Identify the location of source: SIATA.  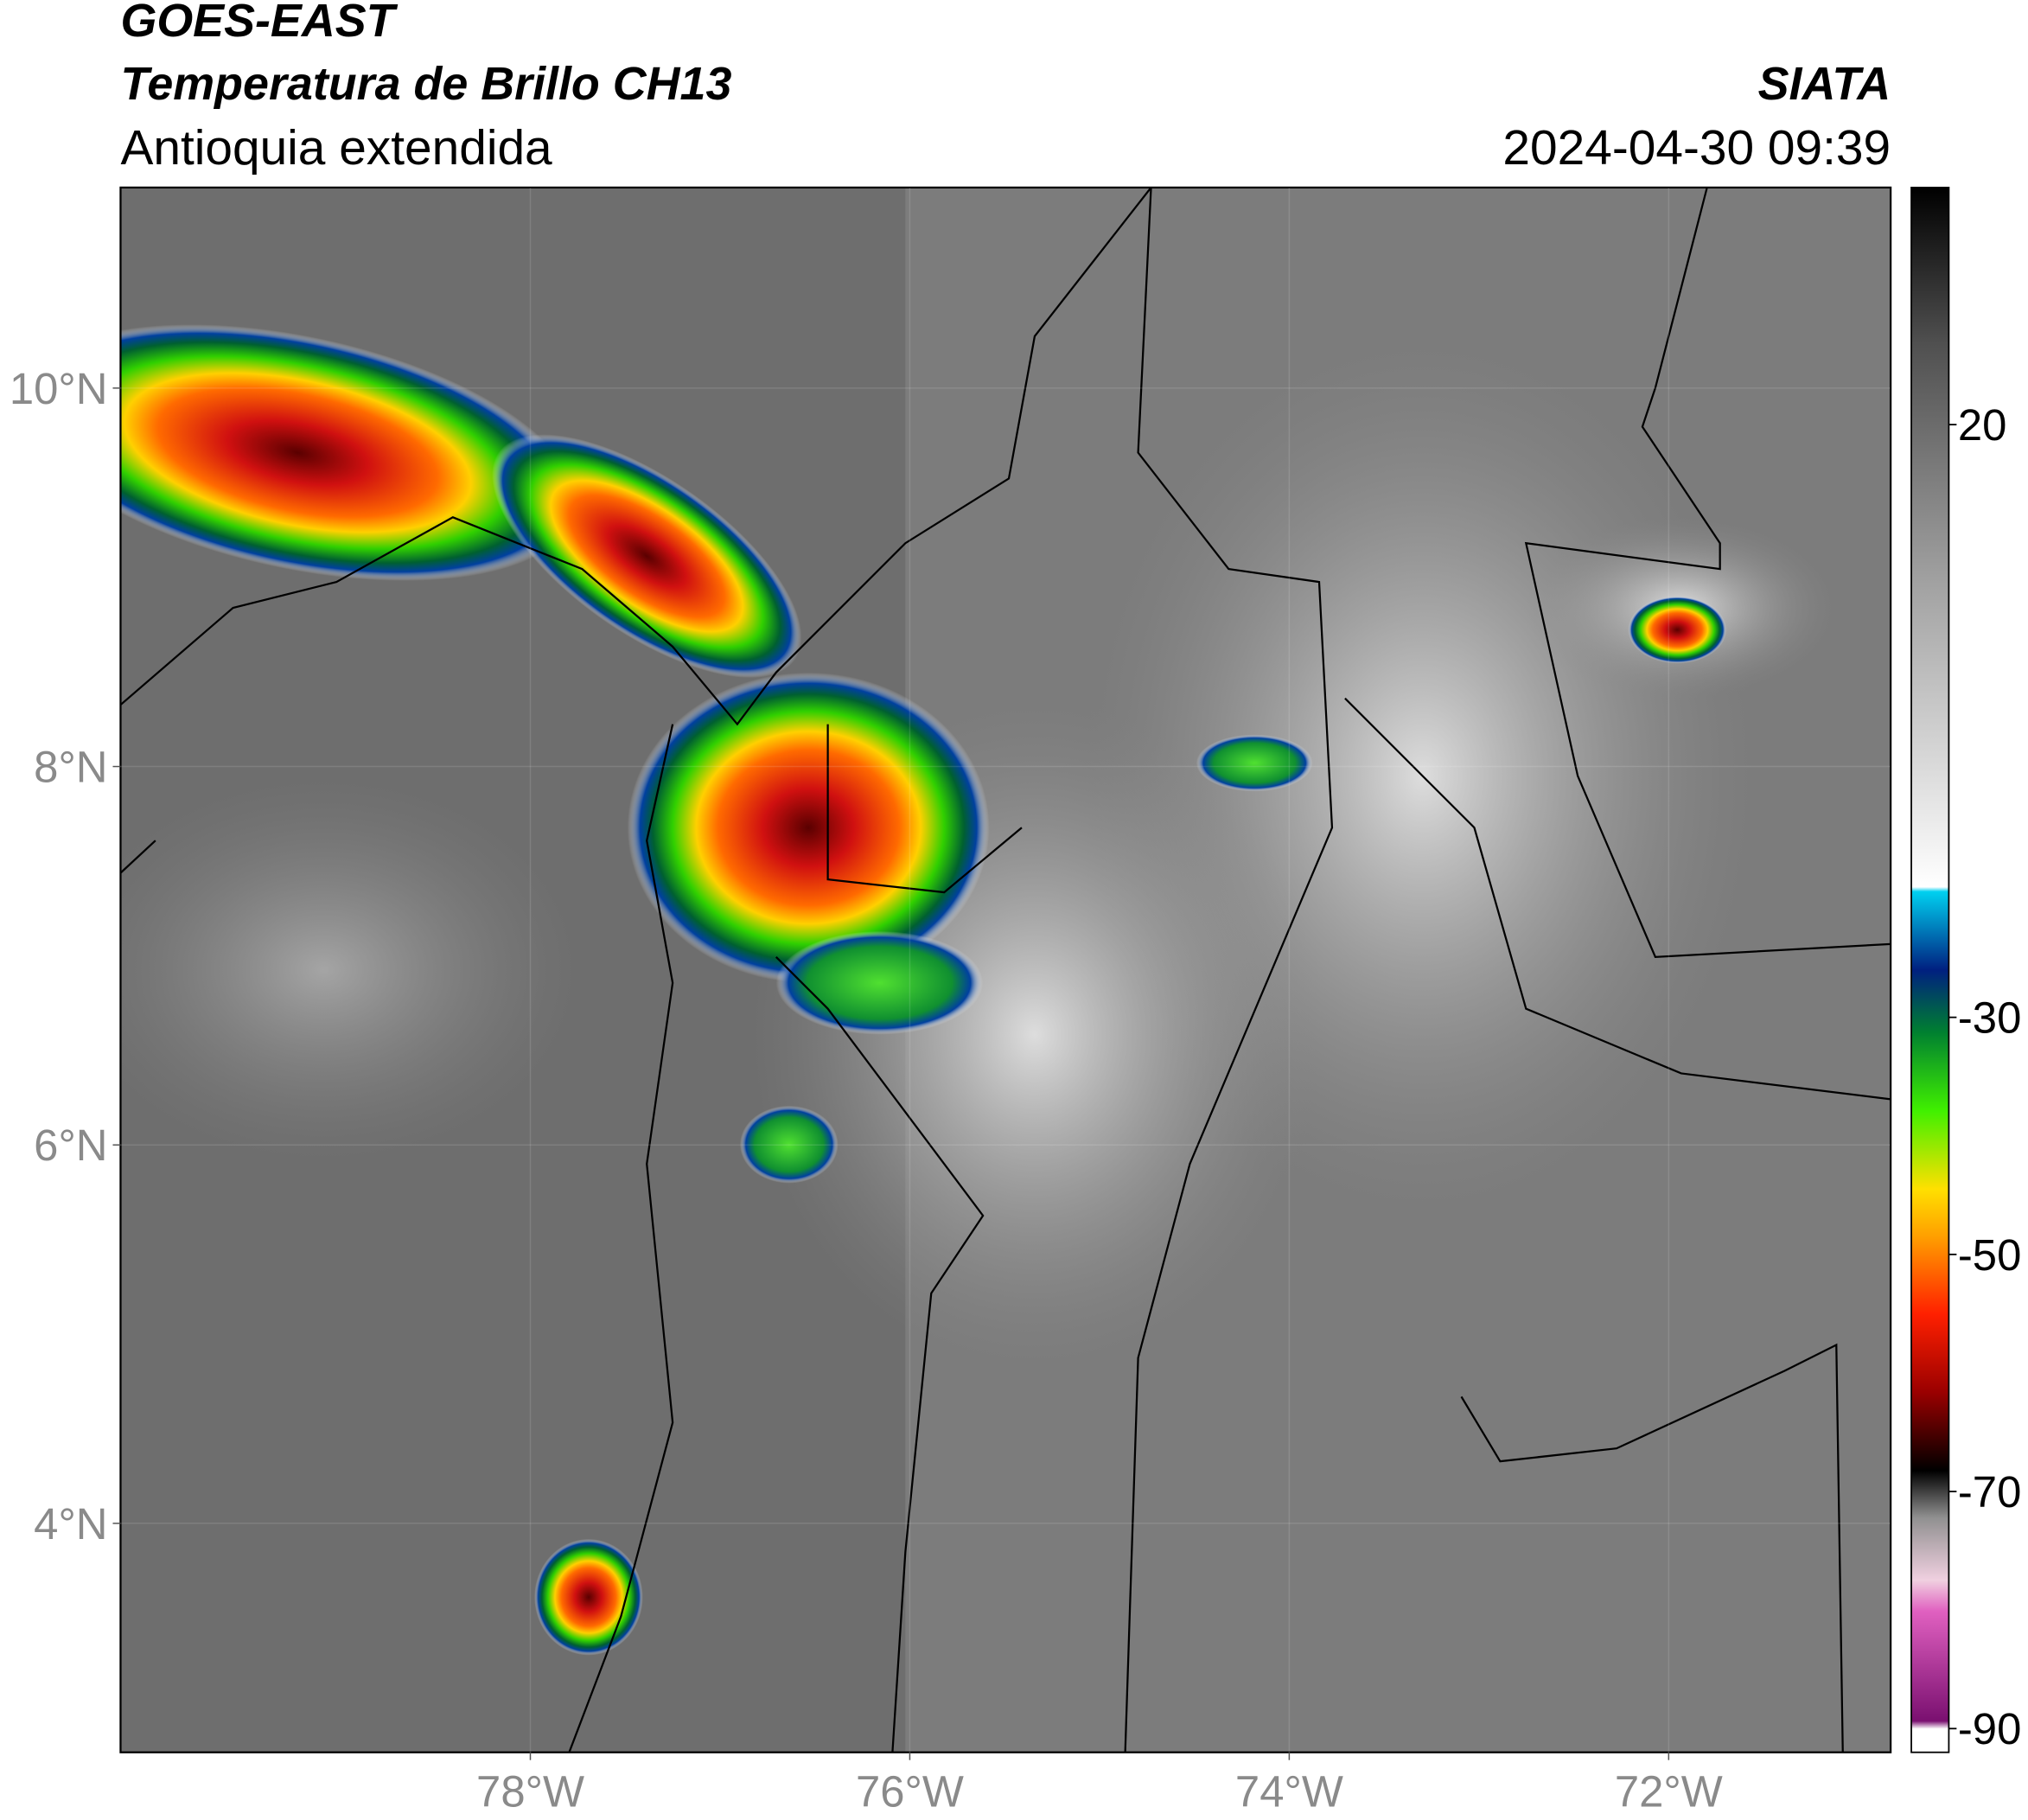
(1824, 84).